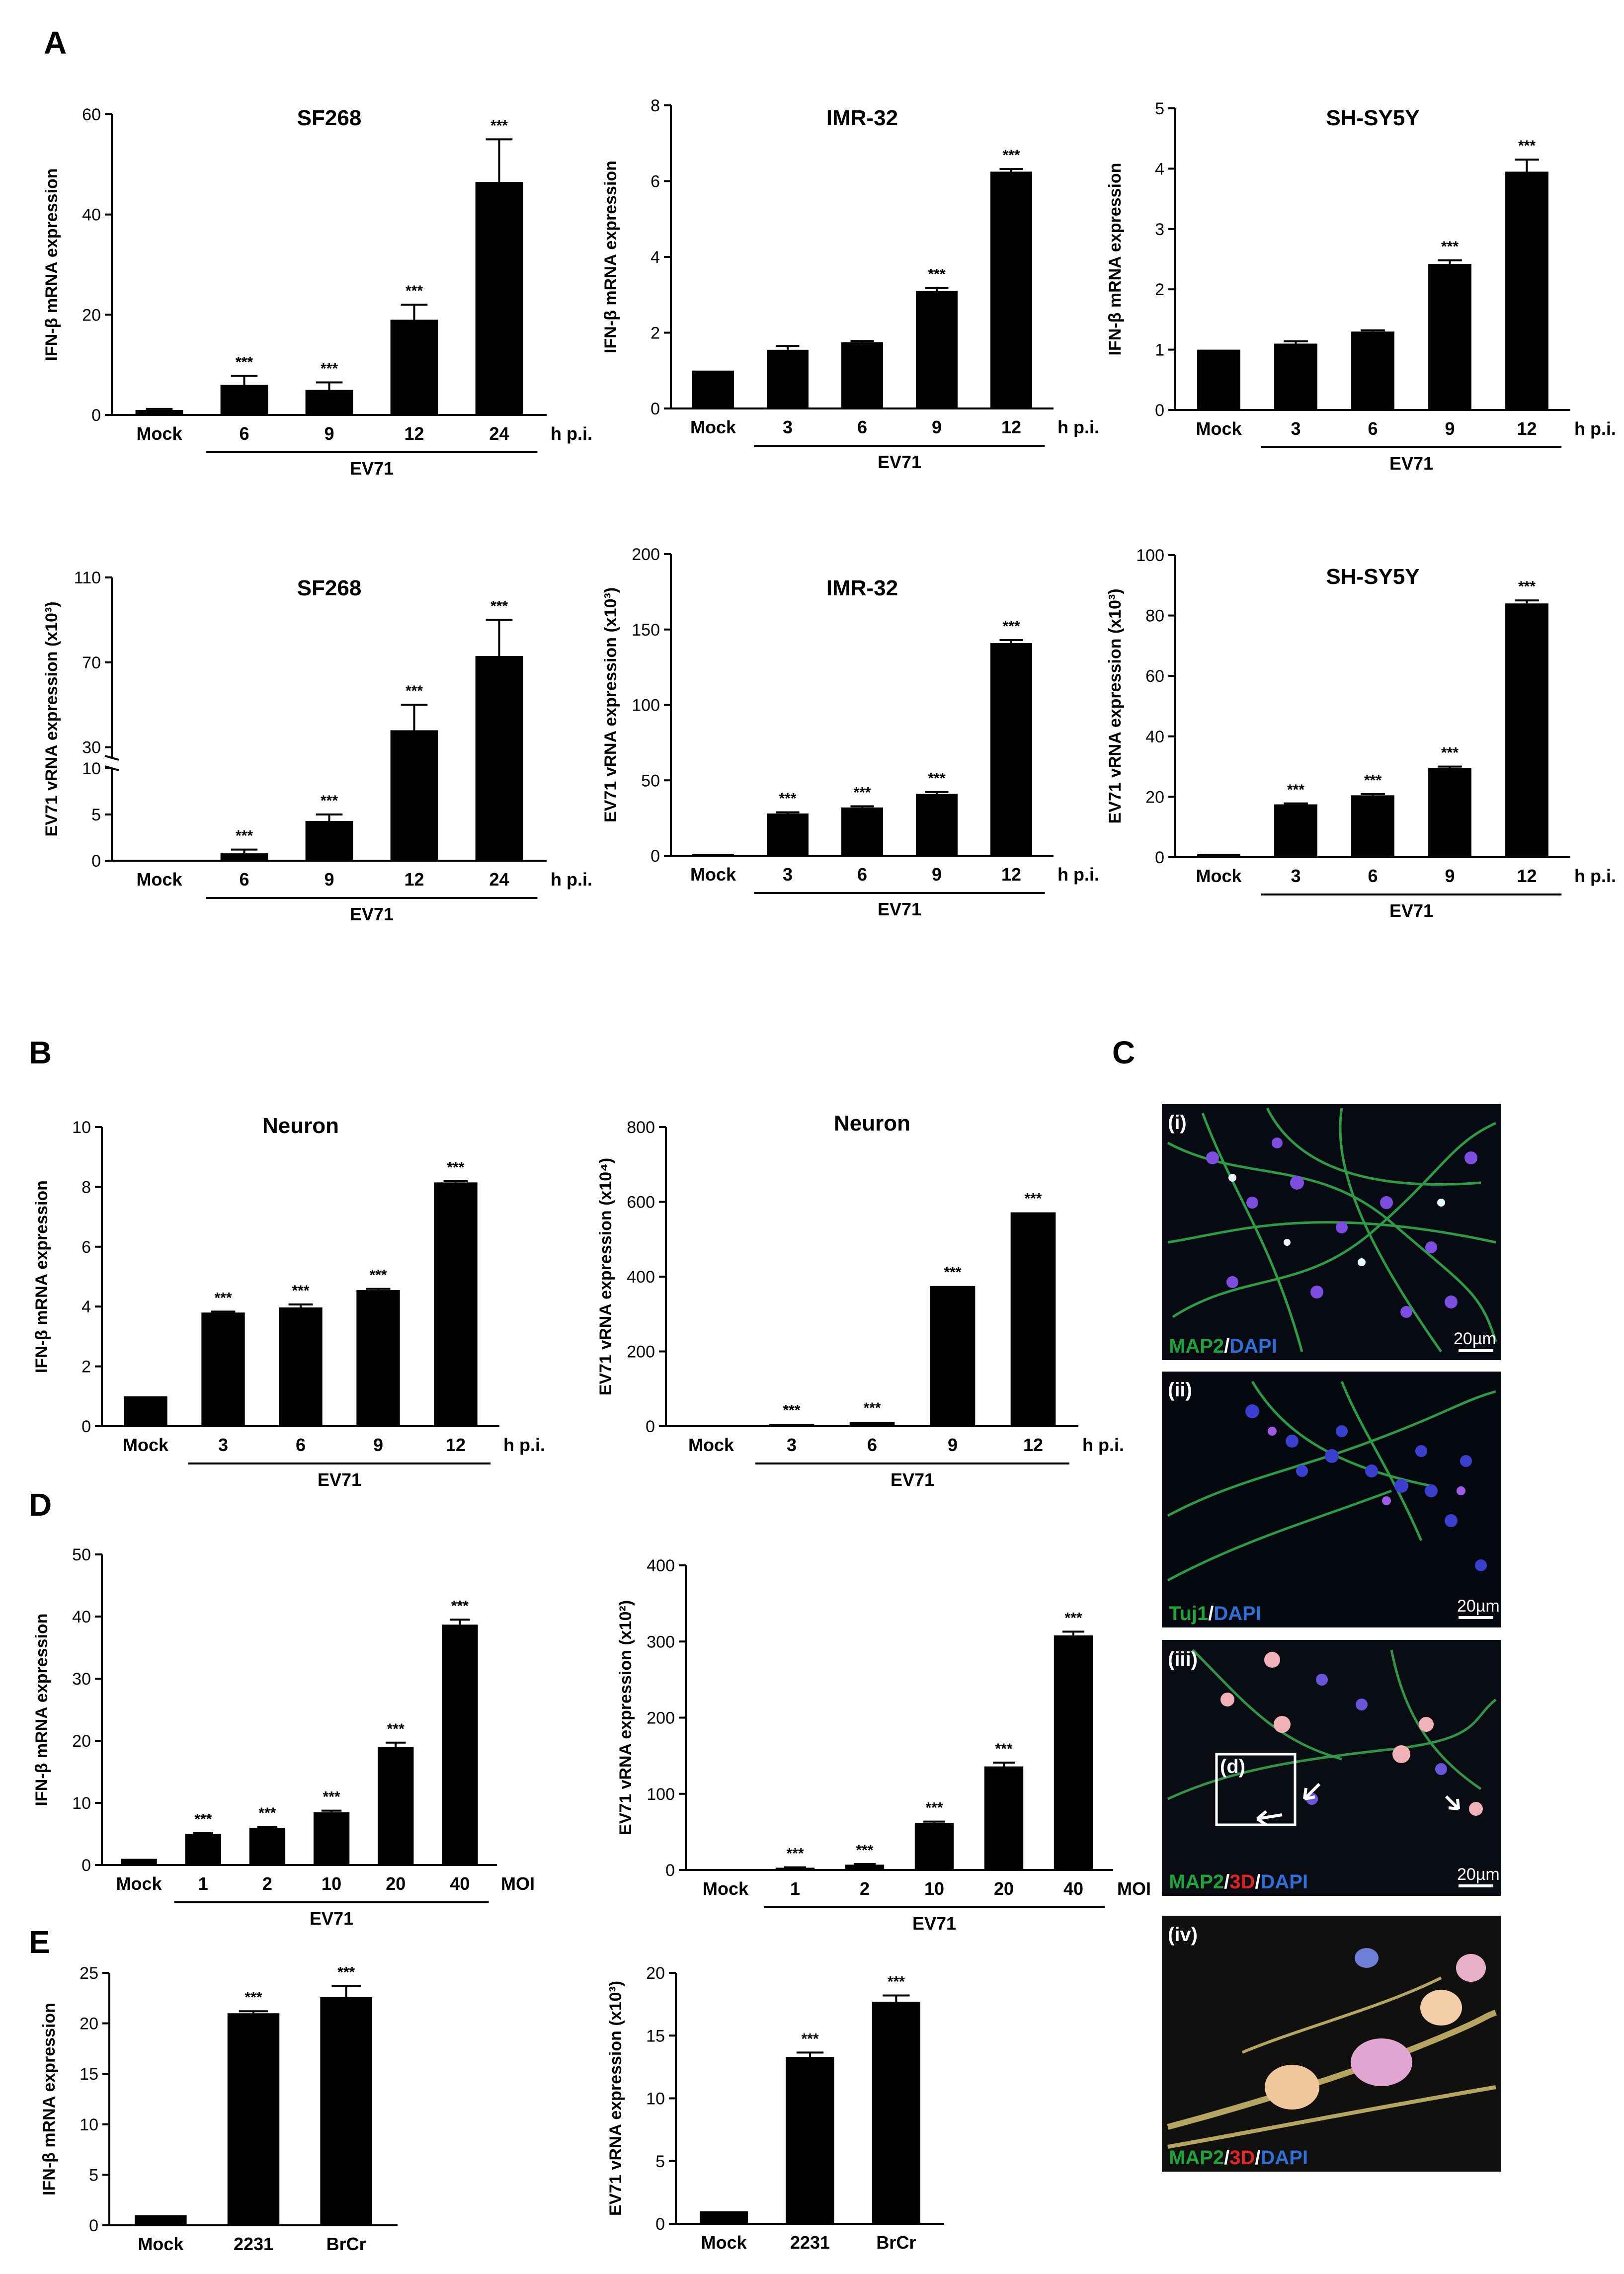  What do you see at coordinates (1331, 1768) in the screenshot?
I see `micrograph-iii: (d) (iii) MAP2/3D/DAPI 20µm` at bounding box center [1331, 1768].